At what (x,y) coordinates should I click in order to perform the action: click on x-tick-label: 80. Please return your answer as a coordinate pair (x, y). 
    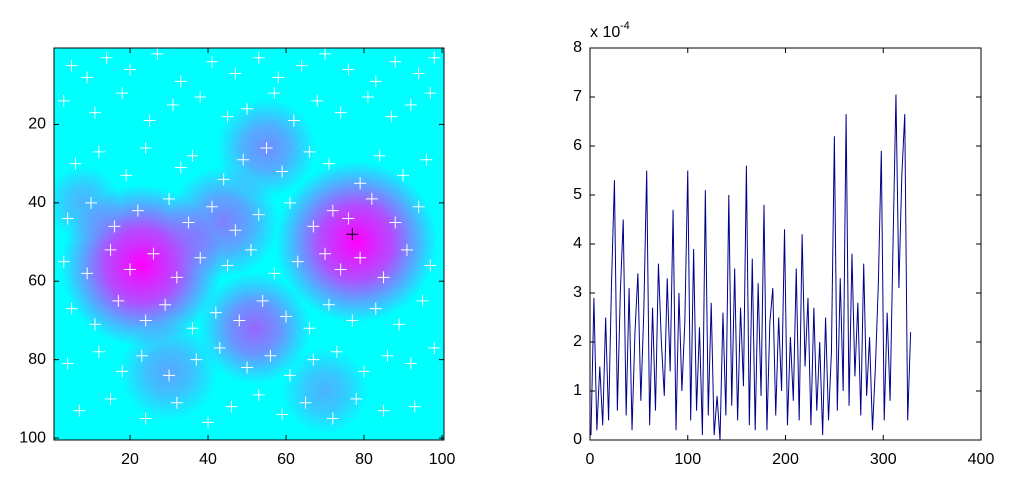
    Looking at the image, I should click on (364, 459).